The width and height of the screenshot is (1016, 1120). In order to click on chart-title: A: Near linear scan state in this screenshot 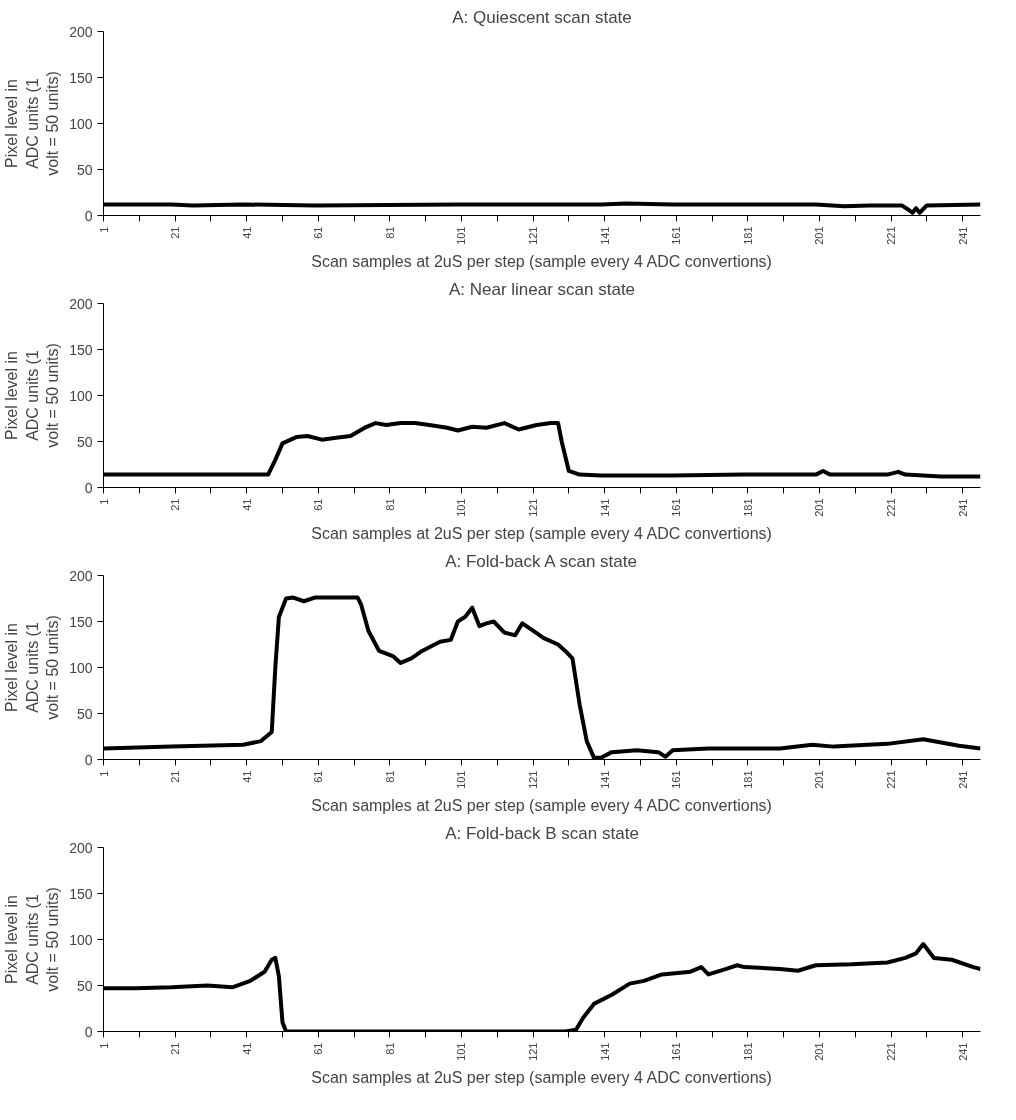, I will do `click(542, 289)`.